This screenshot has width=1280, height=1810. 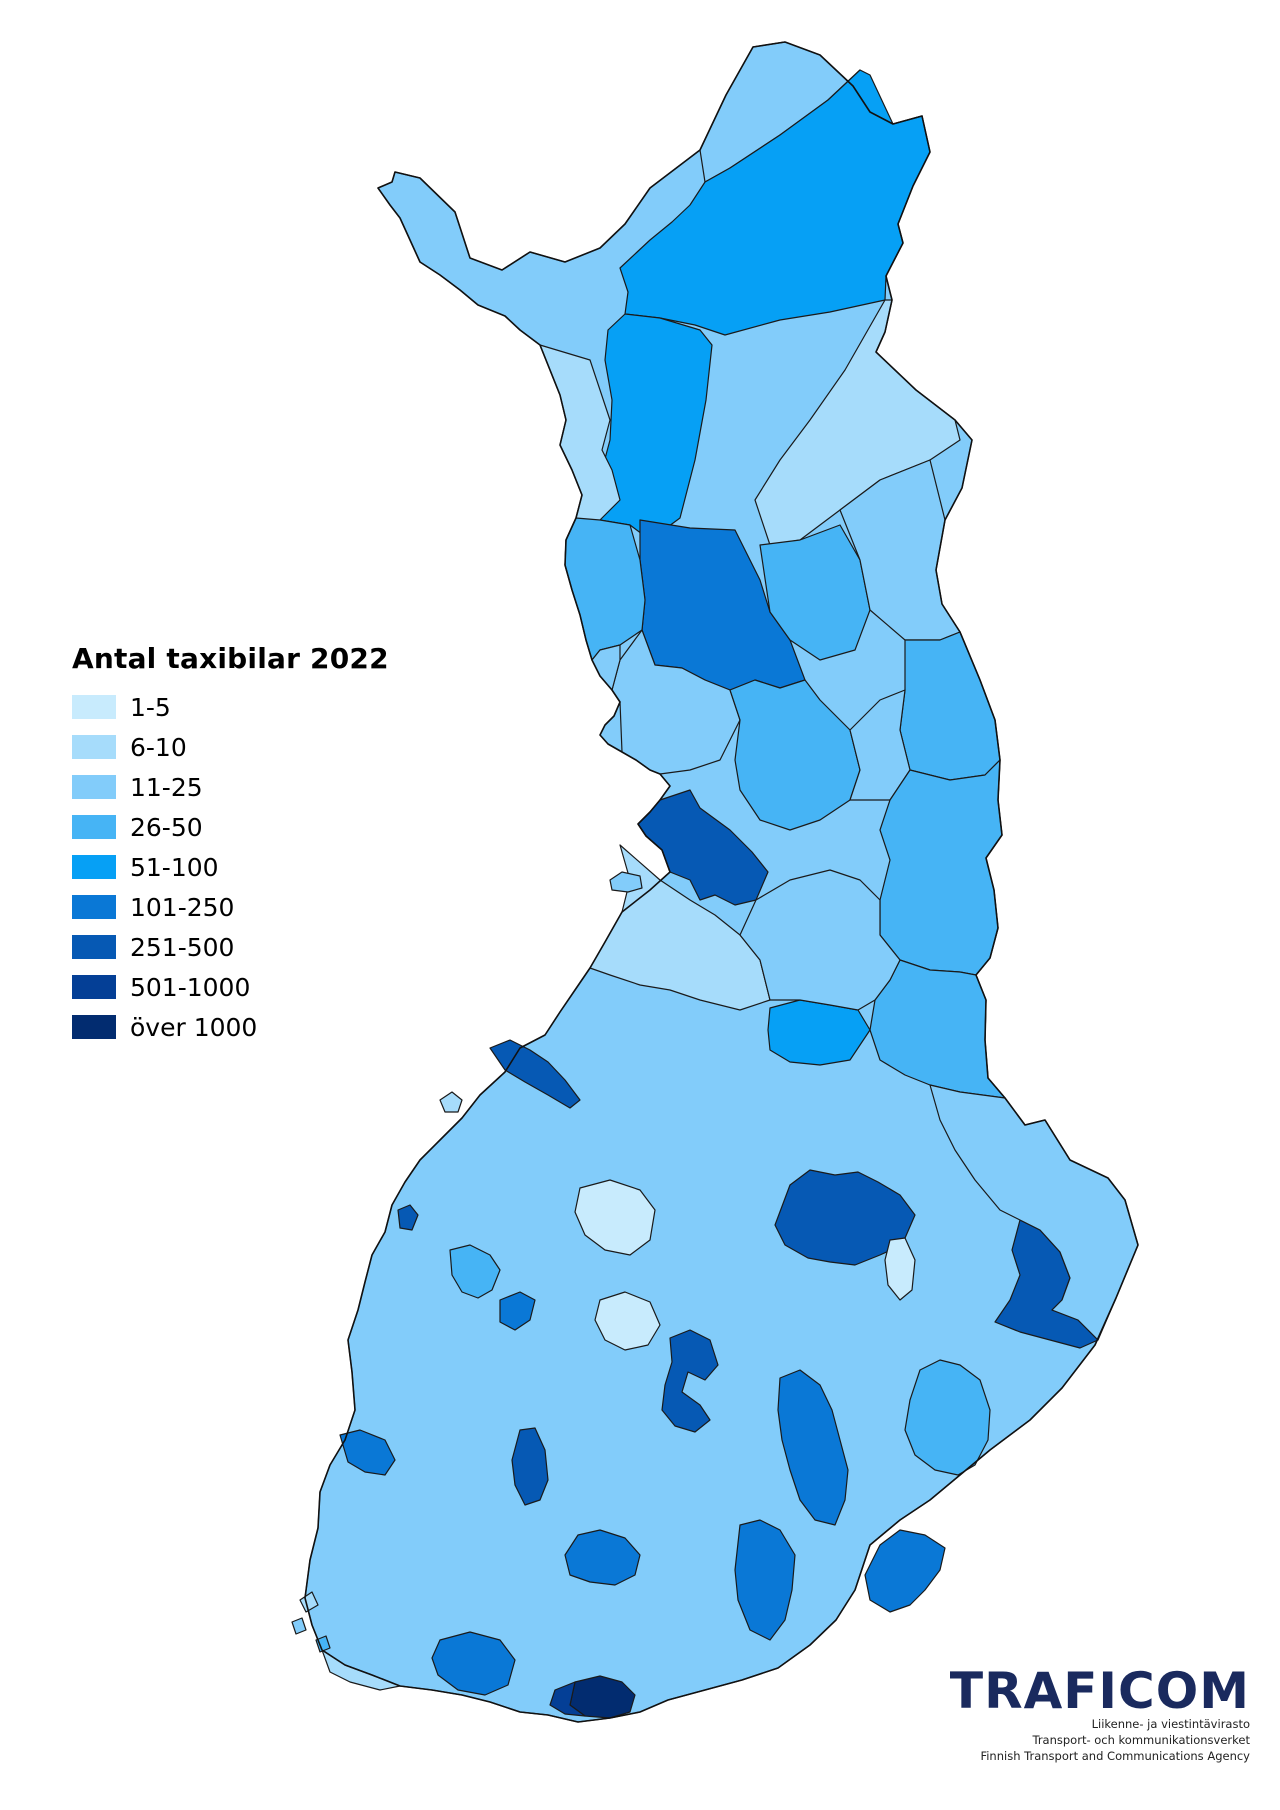 What do you see at coordinates (567, 1699) in the screenshot?
I see `region-espoo-vantaa` at bounding box center [567, 1699].